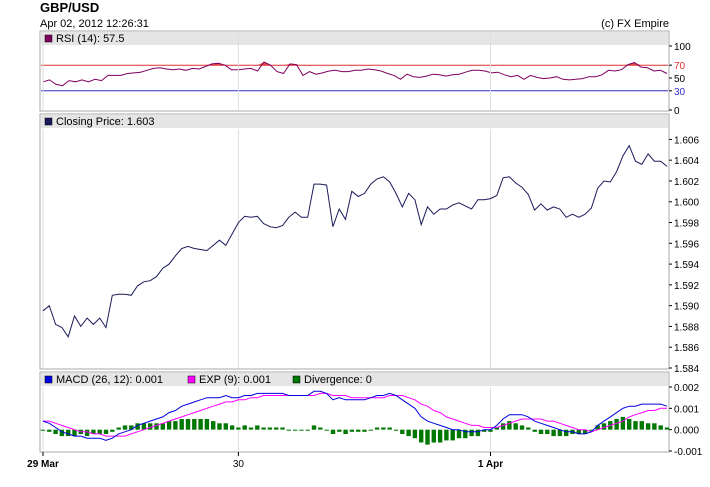 This screenshot has height=487, width=710. Describe the element at coordinates (686, 140) in the screenshot. I see `price-tick-label: 1.606` at that location.